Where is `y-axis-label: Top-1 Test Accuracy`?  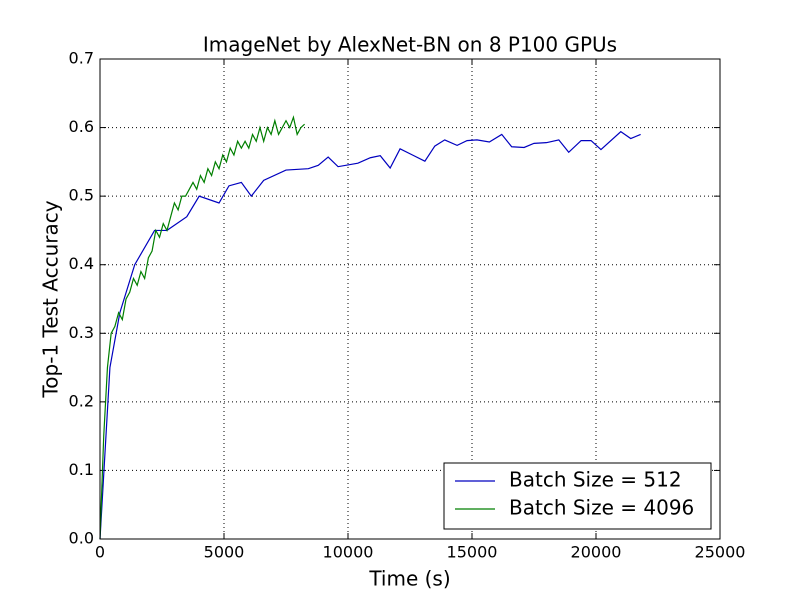 y-axis-label: Top-1 Test Accuracy is located at coordinates (51, 299).